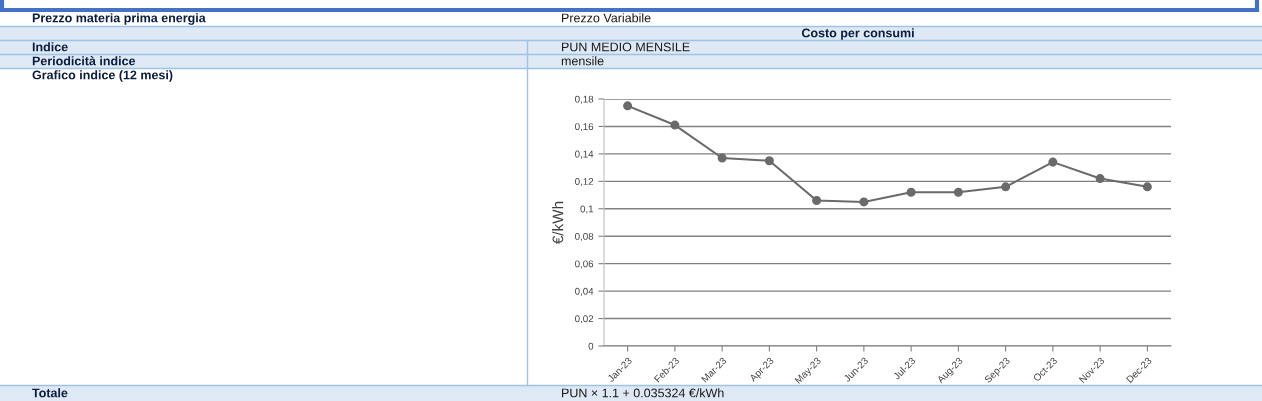 This screenshot has height=401, width=1262. I want to click on text: PUN × 1.1 + 0.035324 €/kWh, so click(643, 393).